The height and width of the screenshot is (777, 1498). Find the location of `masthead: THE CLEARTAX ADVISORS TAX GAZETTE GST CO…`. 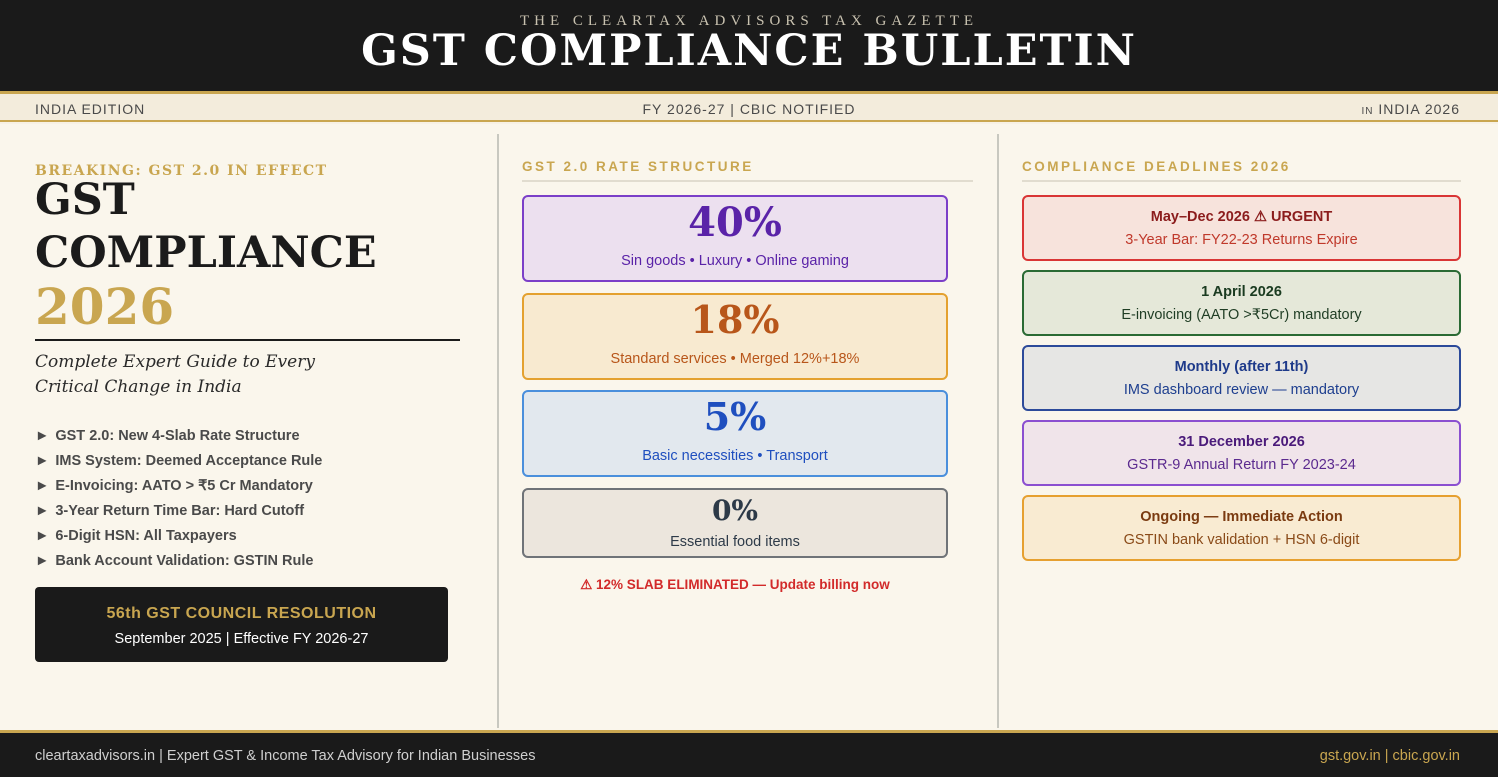

masthead: THE CLEARTAX ADVISORS TAX GAZETTE GST CO… is located at coordinates (749, 45).